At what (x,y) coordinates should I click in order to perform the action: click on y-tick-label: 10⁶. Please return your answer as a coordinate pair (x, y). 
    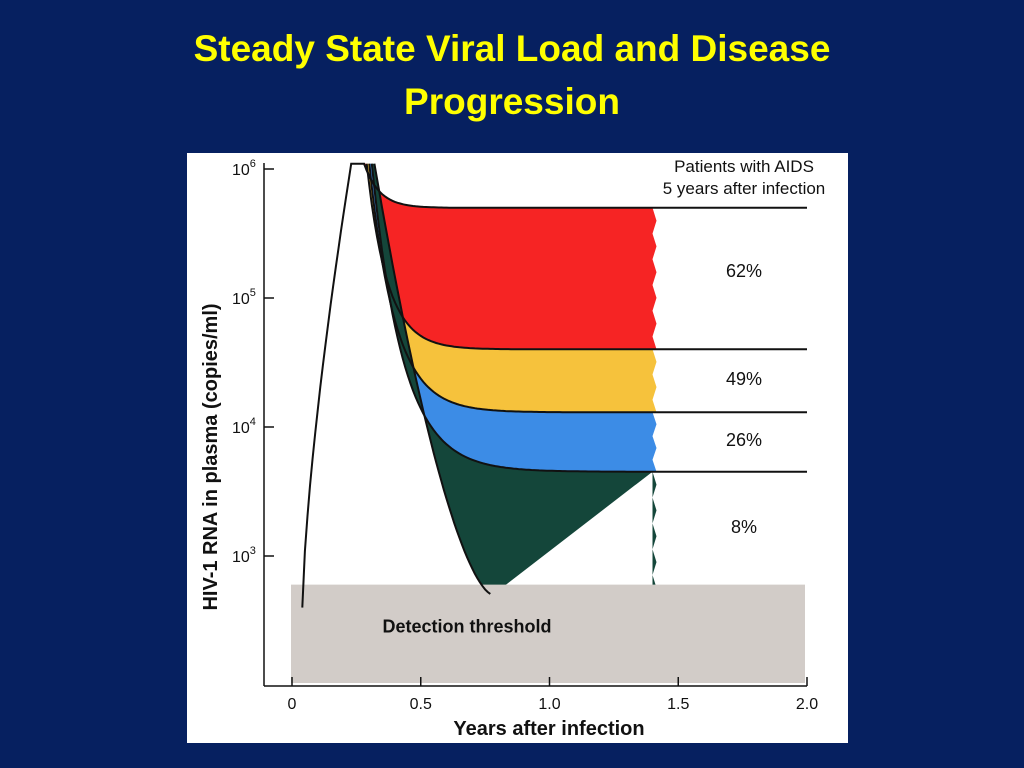
    Looking at the image, I should click on (244, 168).